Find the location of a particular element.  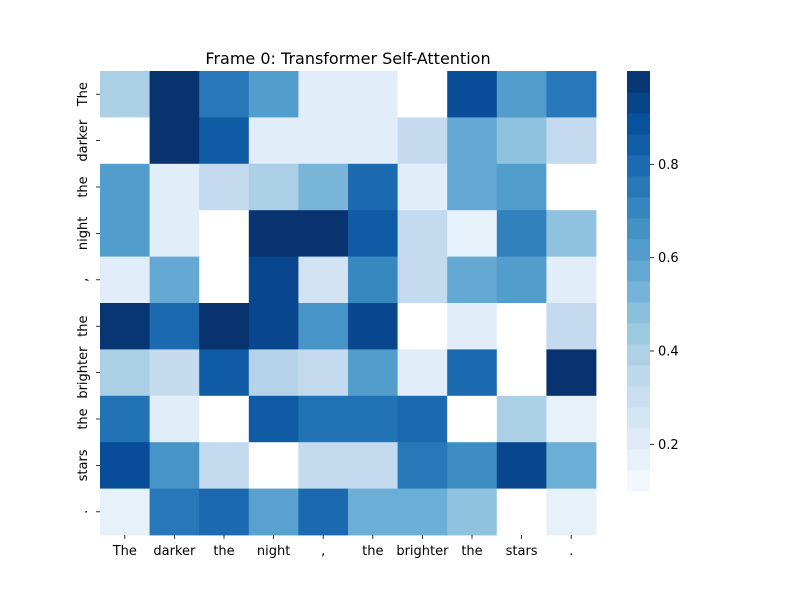

x-axis-ticks: The darker the night, the brighter the stars. is located at coordinates (342, 547).